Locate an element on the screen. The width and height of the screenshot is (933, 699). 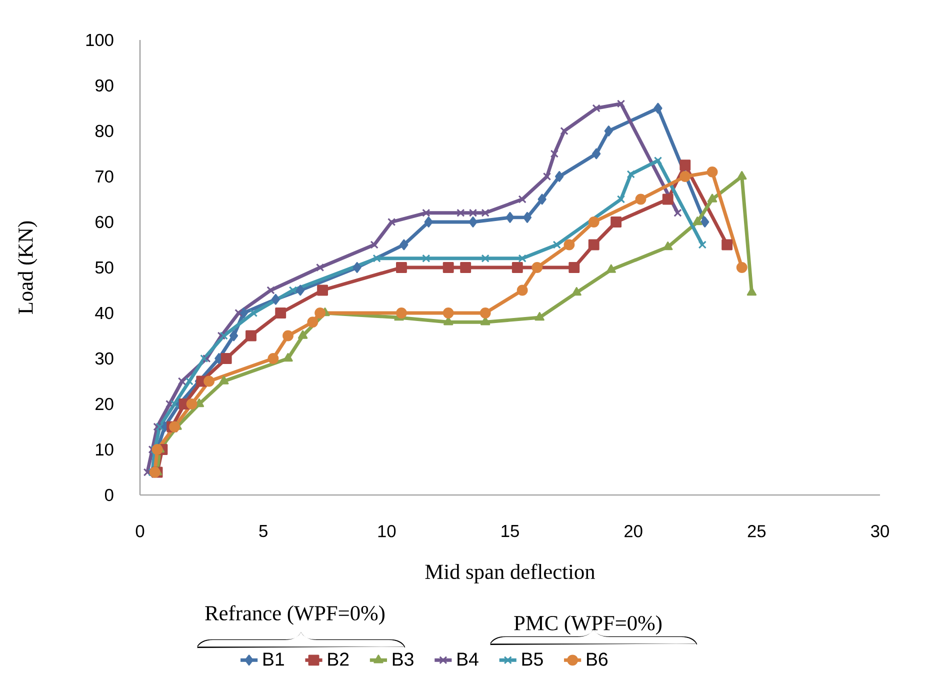
x-tick-label: 0 is located at coordinates (140, 531).